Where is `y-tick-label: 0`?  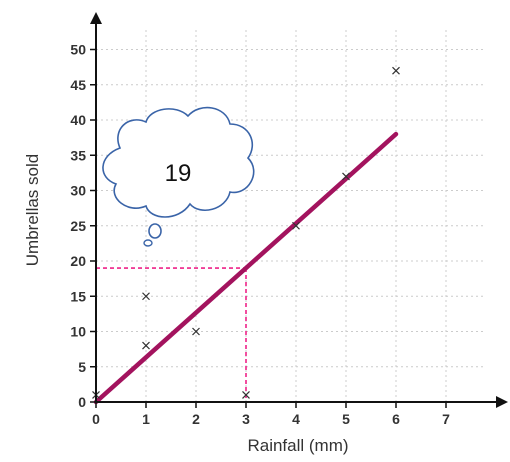 y-tick-label: 0 is located at coordinates (82, 402).